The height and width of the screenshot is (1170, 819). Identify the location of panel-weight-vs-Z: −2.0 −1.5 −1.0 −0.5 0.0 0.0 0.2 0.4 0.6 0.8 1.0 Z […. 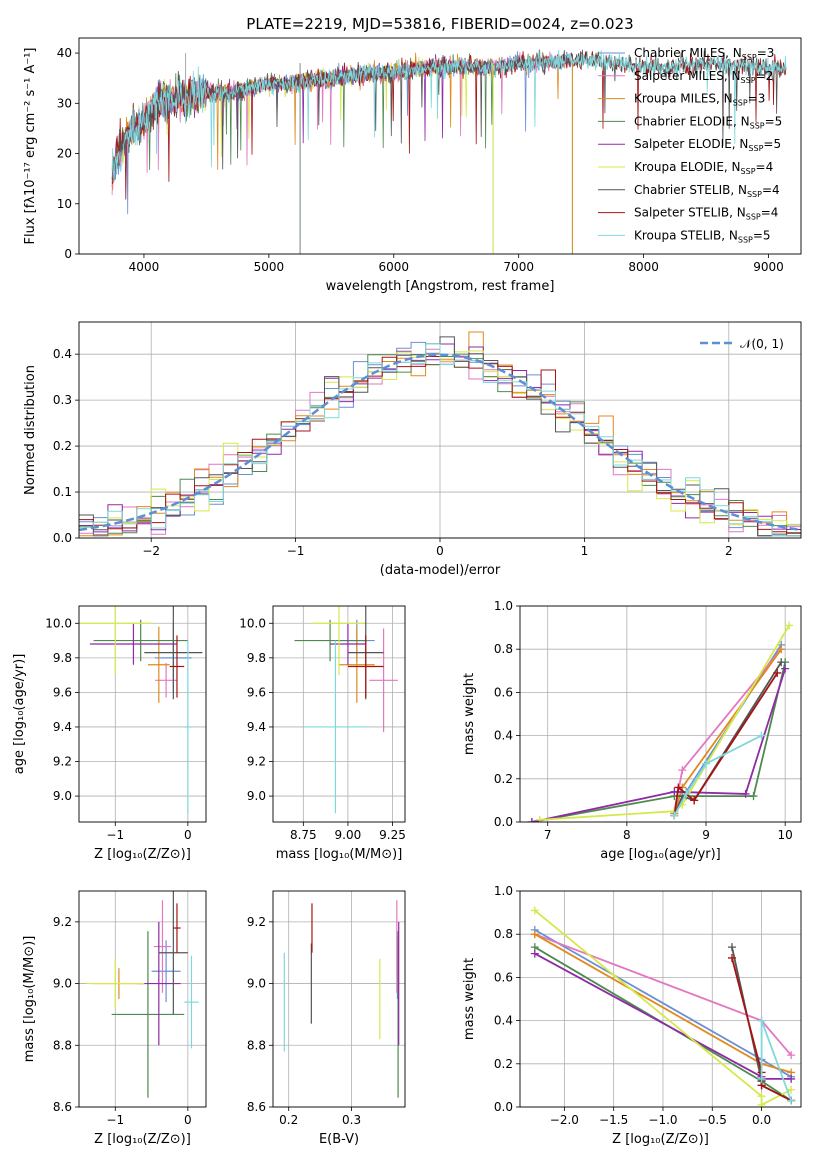
(632, 1015).